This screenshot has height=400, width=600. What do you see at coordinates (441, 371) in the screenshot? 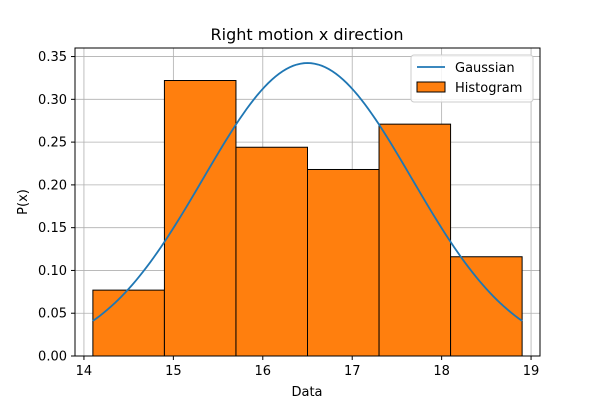
I see `x-tick-label: 18` at bounding box center [441, 371].